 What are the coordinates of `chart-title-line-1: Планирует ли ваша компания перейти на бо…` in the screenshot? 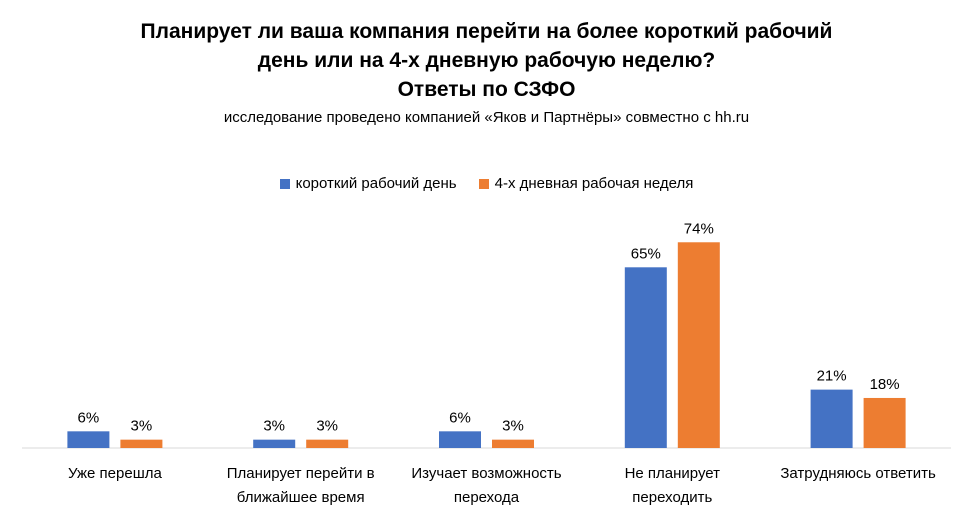 It's located at (486, 31).